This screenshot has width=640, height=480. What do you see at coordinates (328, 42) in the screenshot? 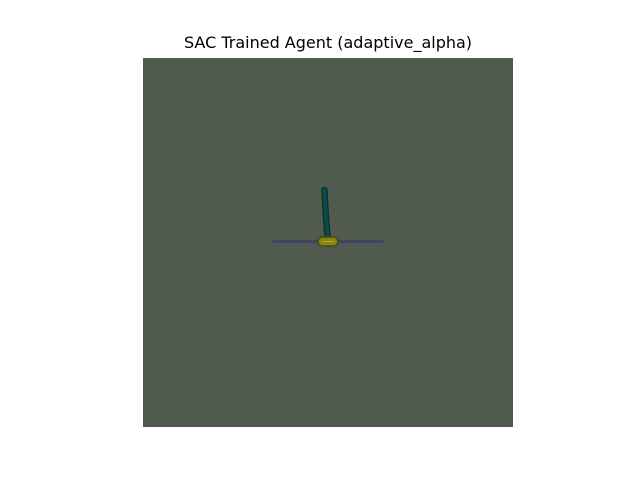
I see `figure-title: SAC Trained Agent (adaptive_alpha)` at bounding box center [328, 42].